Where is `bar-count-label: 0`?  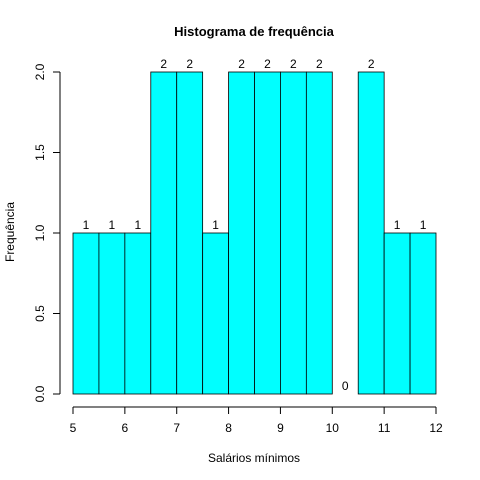
bar-count-label: 0 is located at coordinates (345, 386).